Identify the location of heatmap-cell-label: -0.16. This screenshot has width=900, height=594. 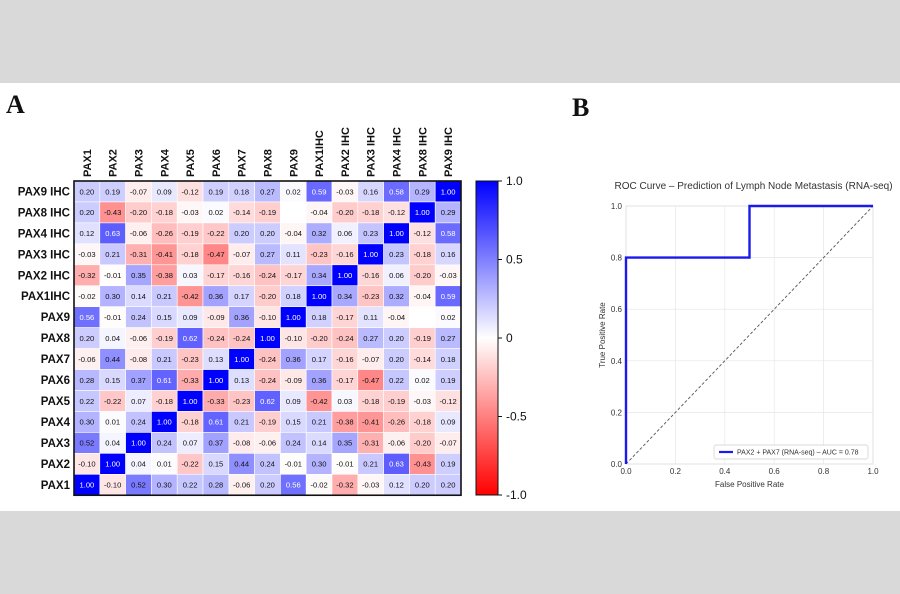
(370, 275).